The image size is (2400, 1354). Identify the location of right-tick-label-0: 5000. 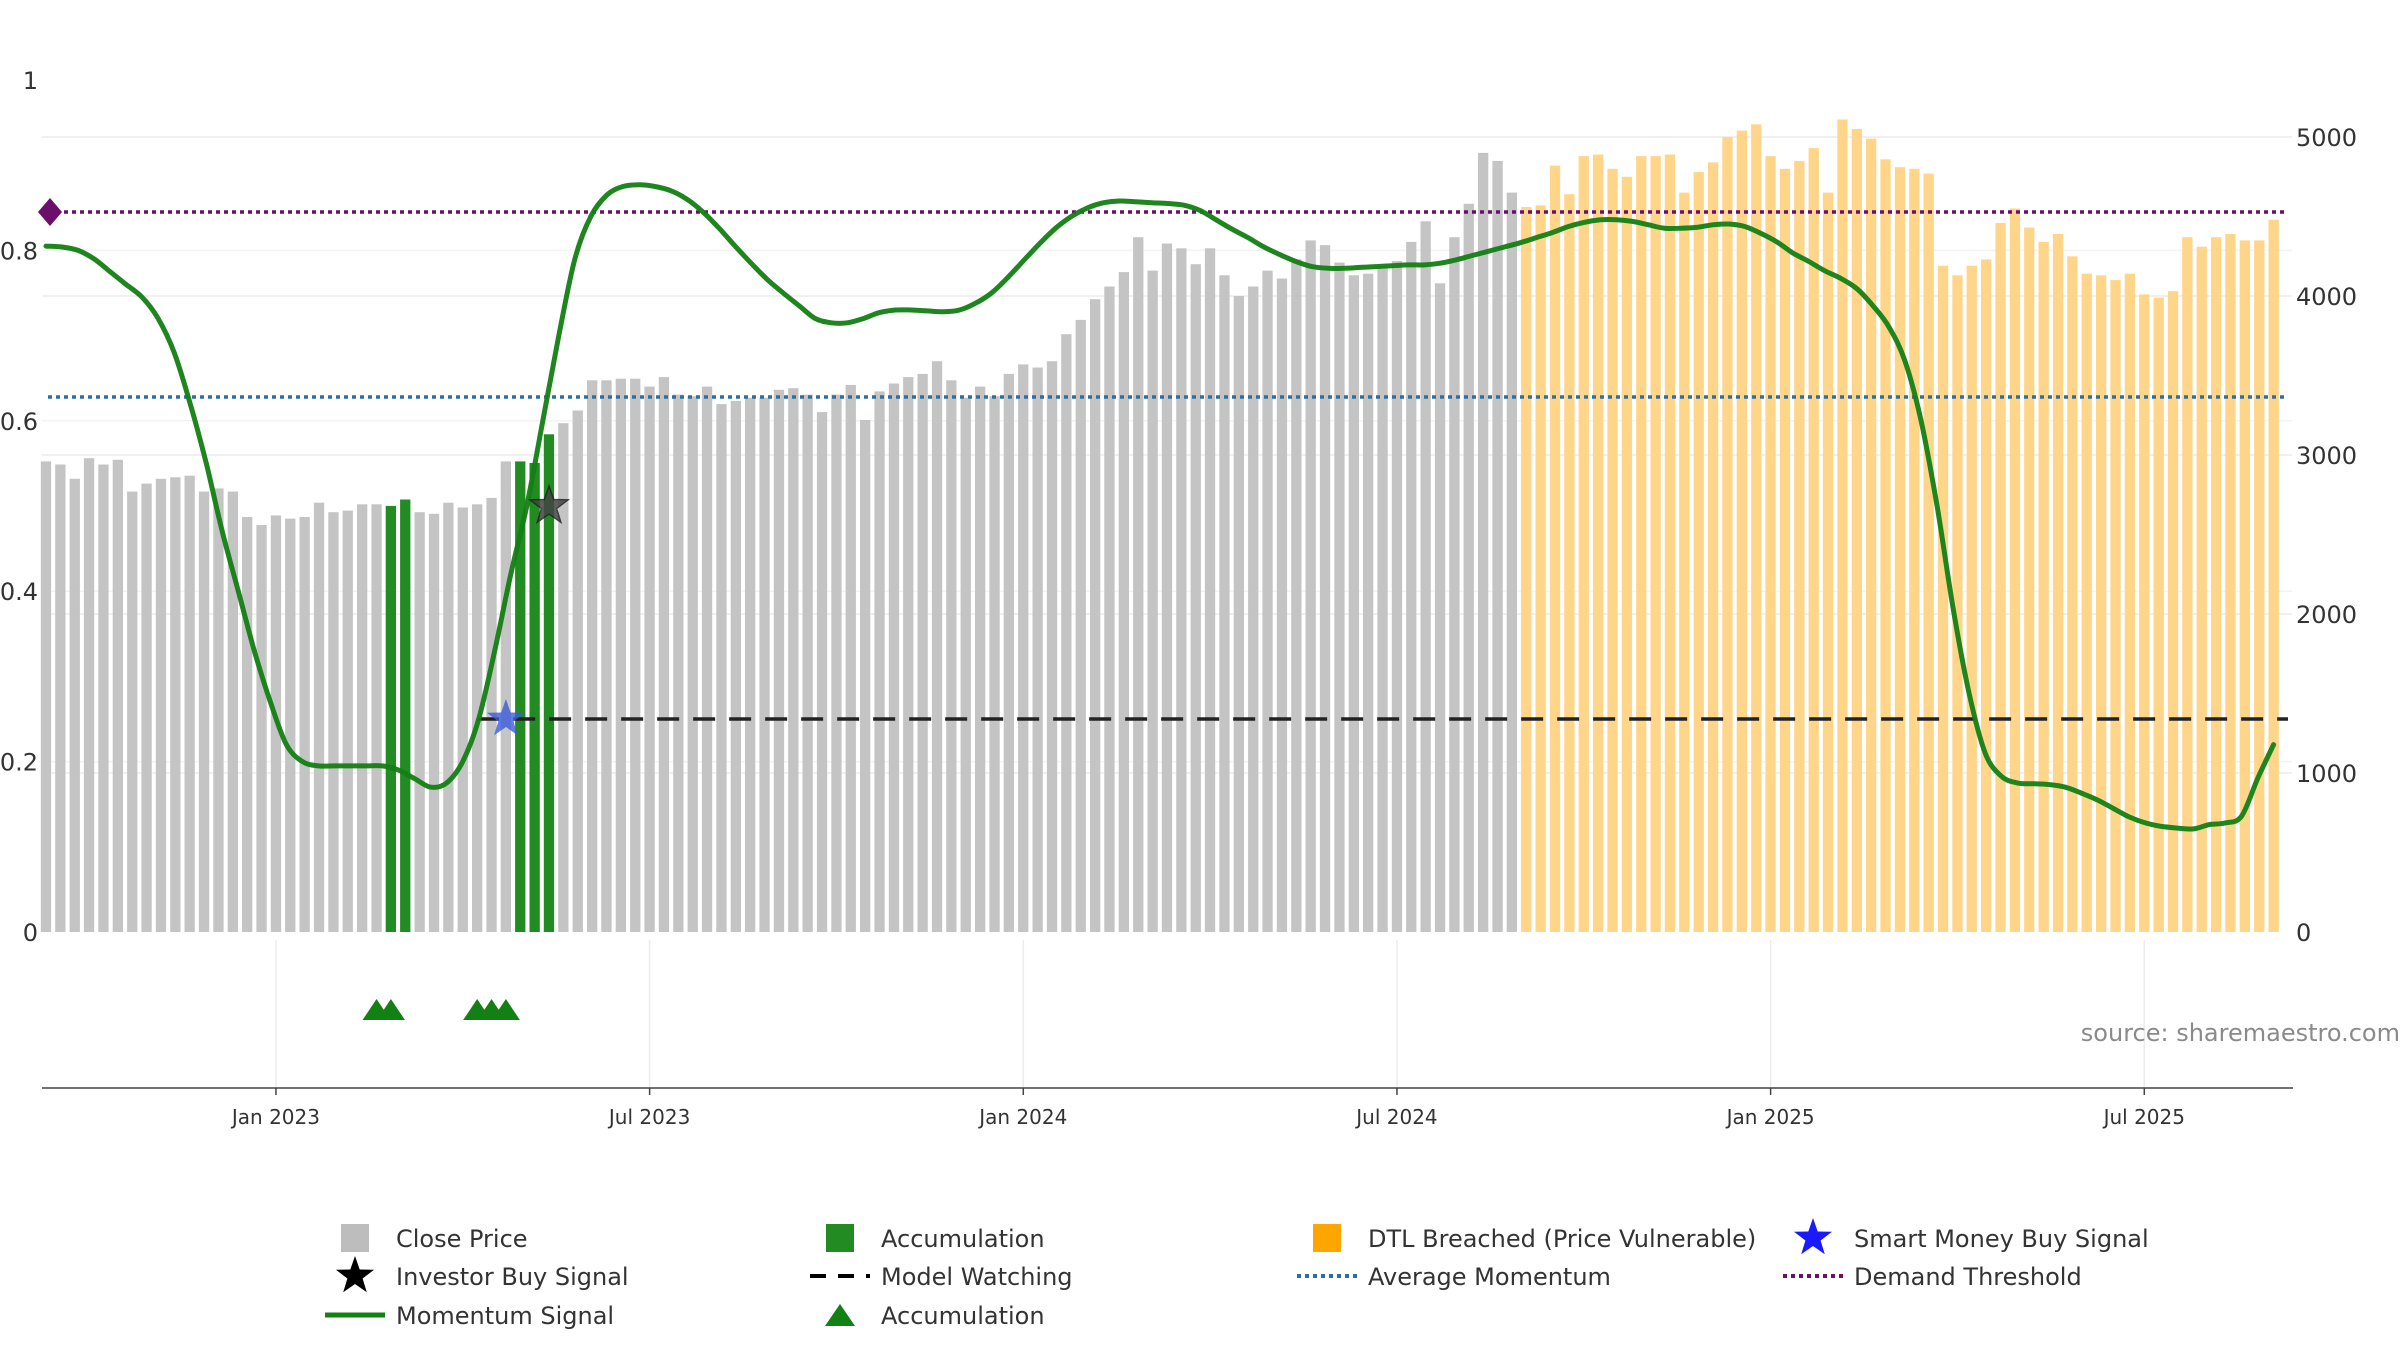
(2326, 138).